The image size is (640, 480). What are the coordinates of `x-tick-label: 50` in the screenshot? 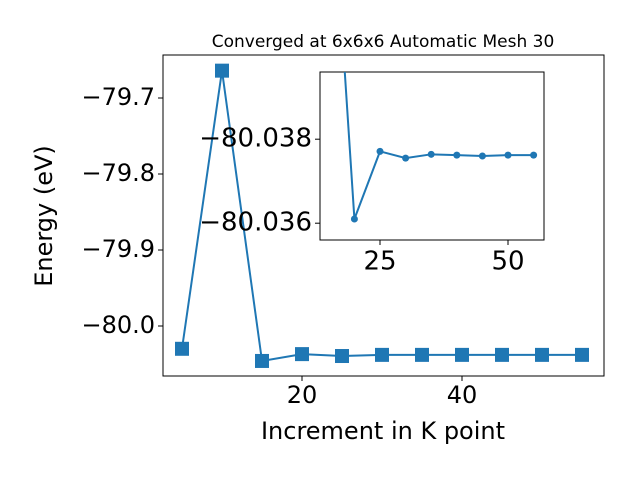 It's located at (507, 262).